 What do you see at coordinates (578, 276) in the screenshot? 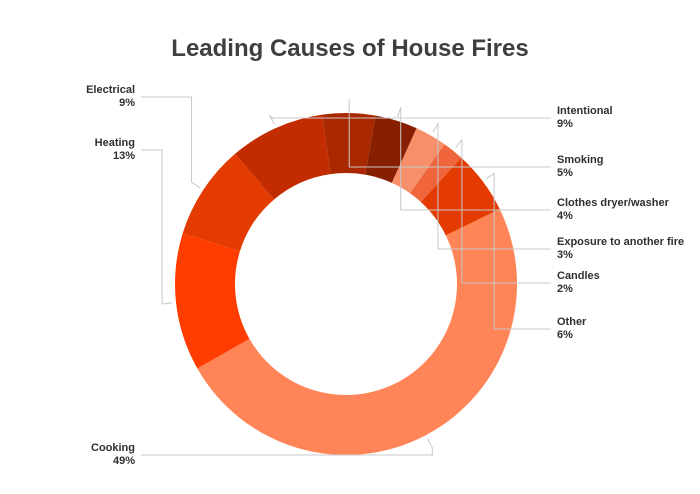
I see `slice-label-candles: Candles` at bounding box center [578, 276].